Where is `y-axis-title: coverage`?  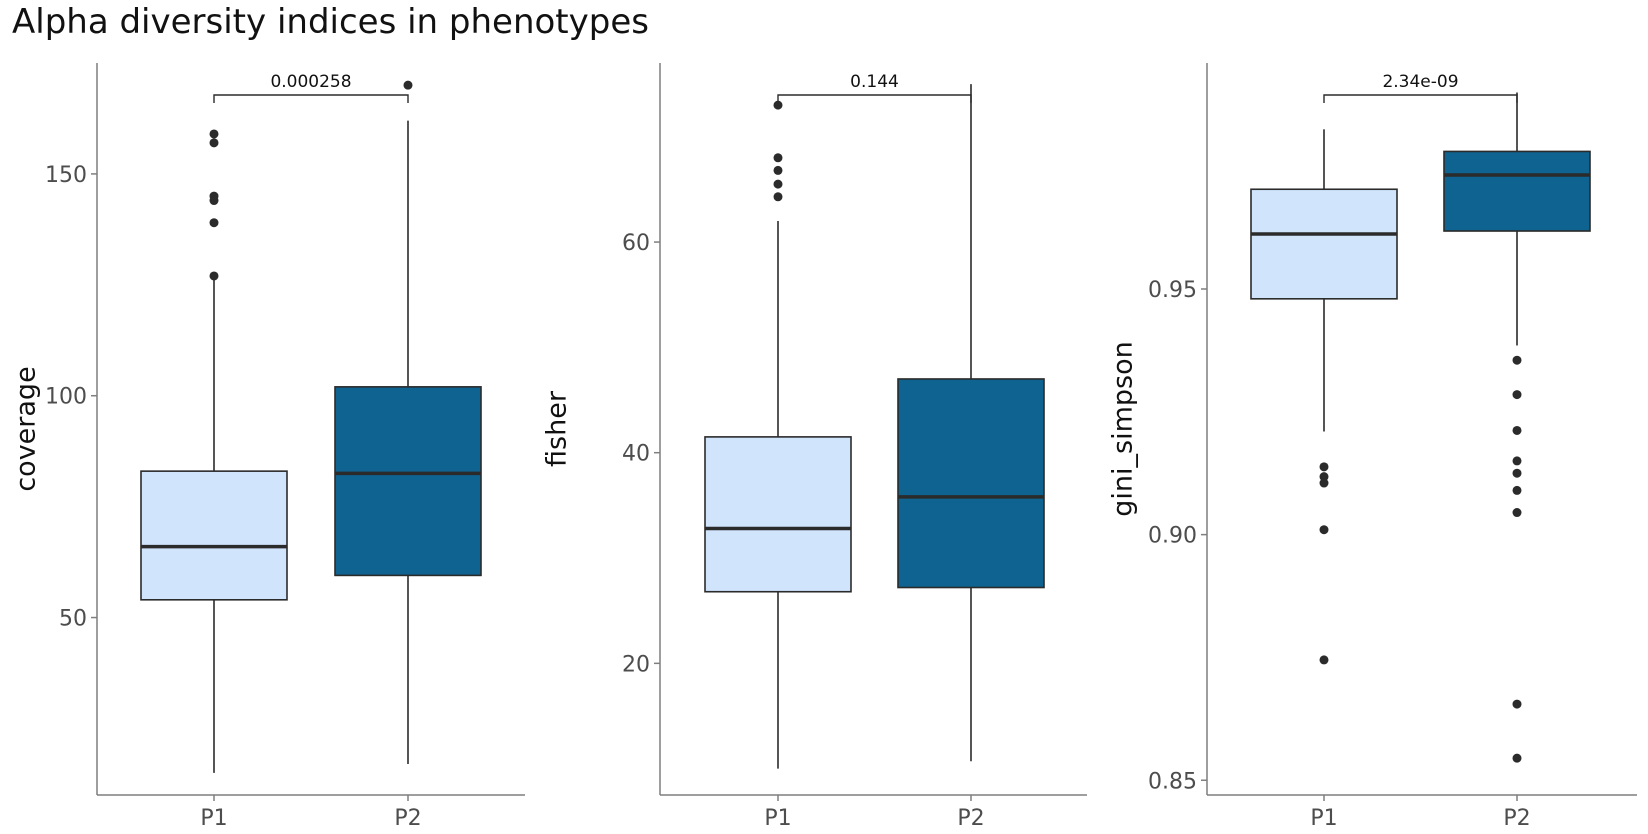
y-axis-title: coverage is located at coordinates (26, 428).